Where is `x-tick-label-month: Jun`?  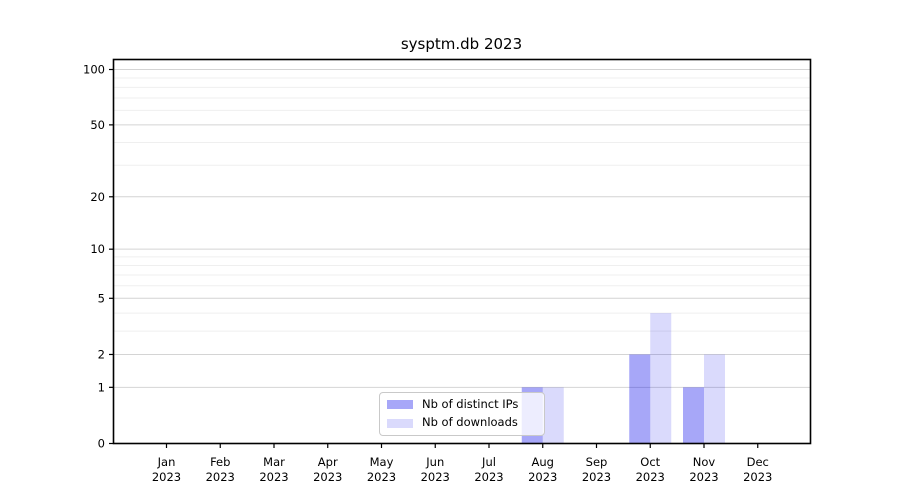 x-tick-label-month: Jun is located at coordinates (434, 462).